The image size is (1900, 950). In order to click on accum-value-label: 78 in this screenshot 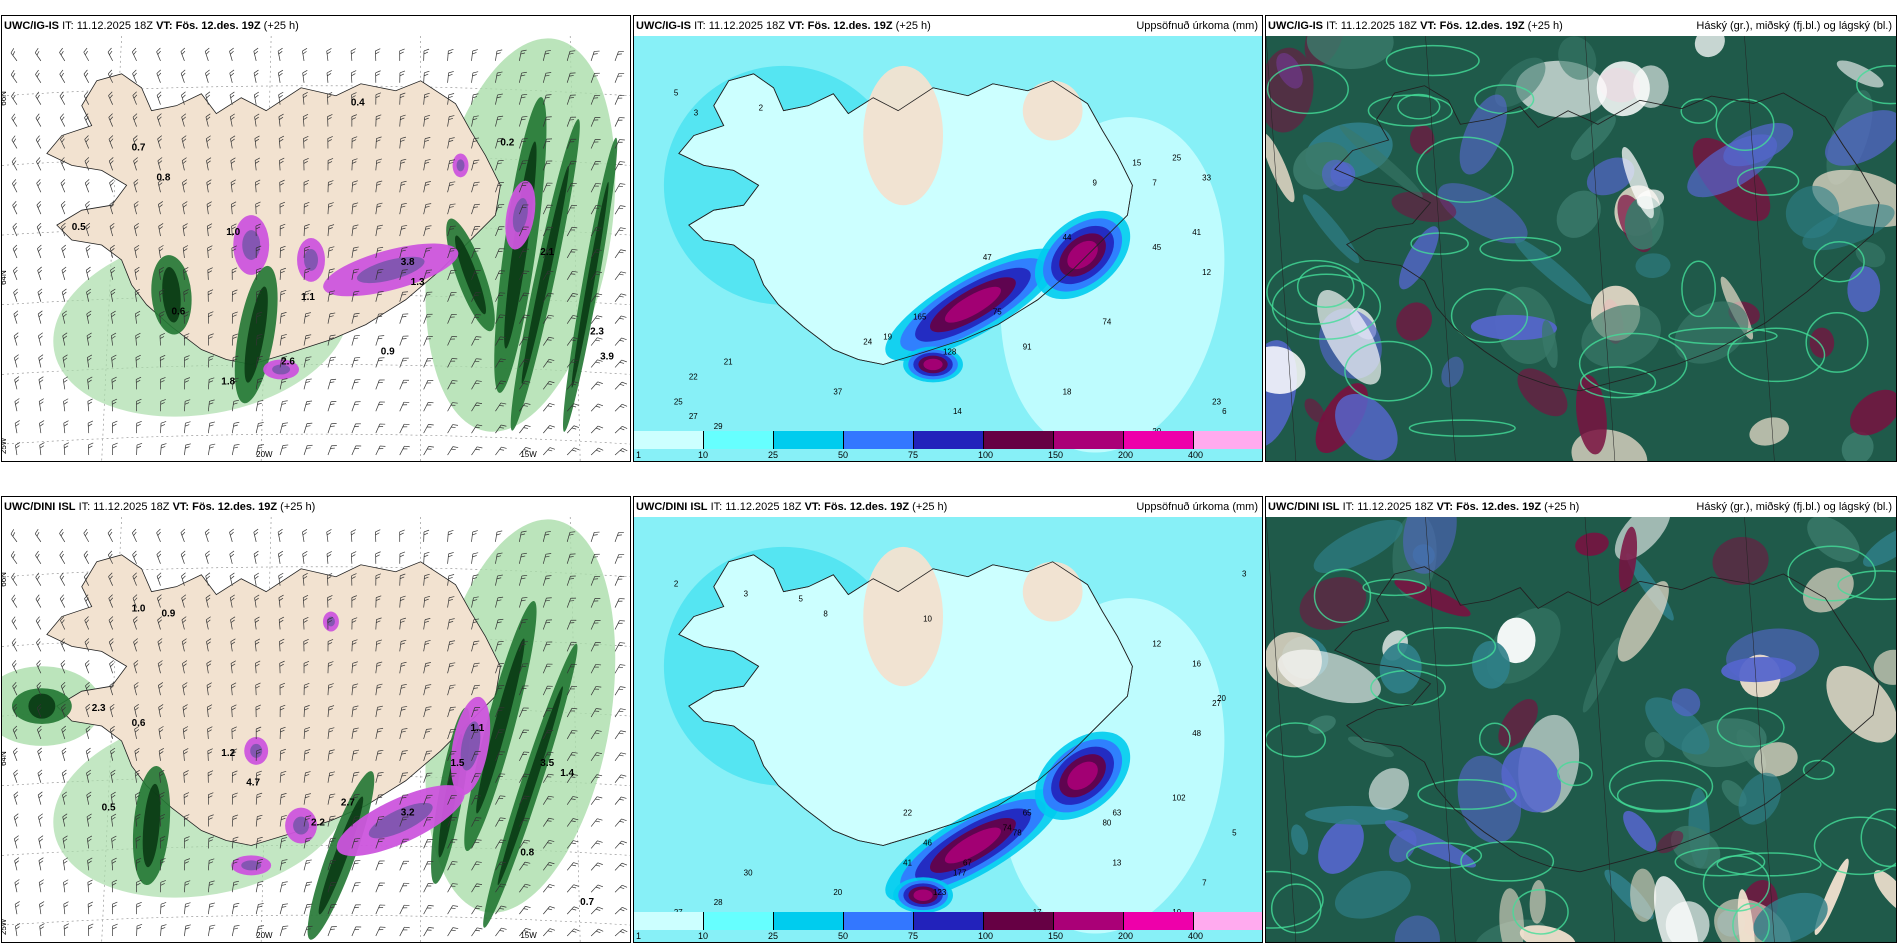, I will do `click(1017, 833)`.